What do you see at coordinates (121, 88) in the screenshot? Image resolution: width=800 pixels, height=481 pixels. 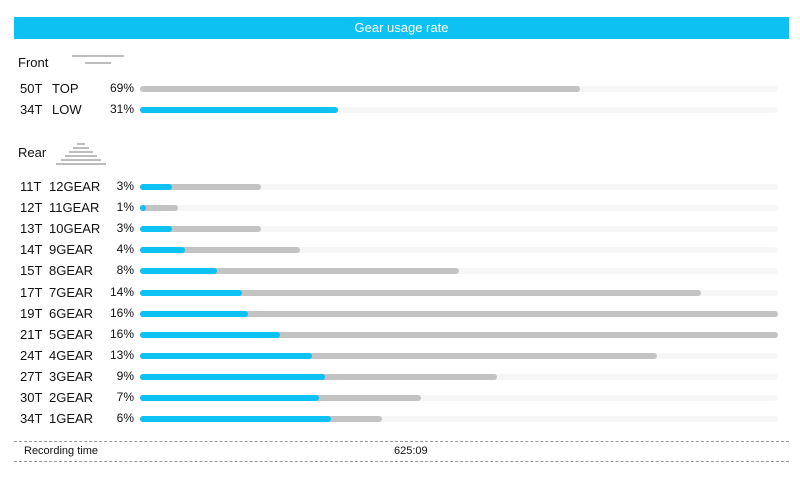 I see `usage-percent: 69%` at bounding box center [121, 88].